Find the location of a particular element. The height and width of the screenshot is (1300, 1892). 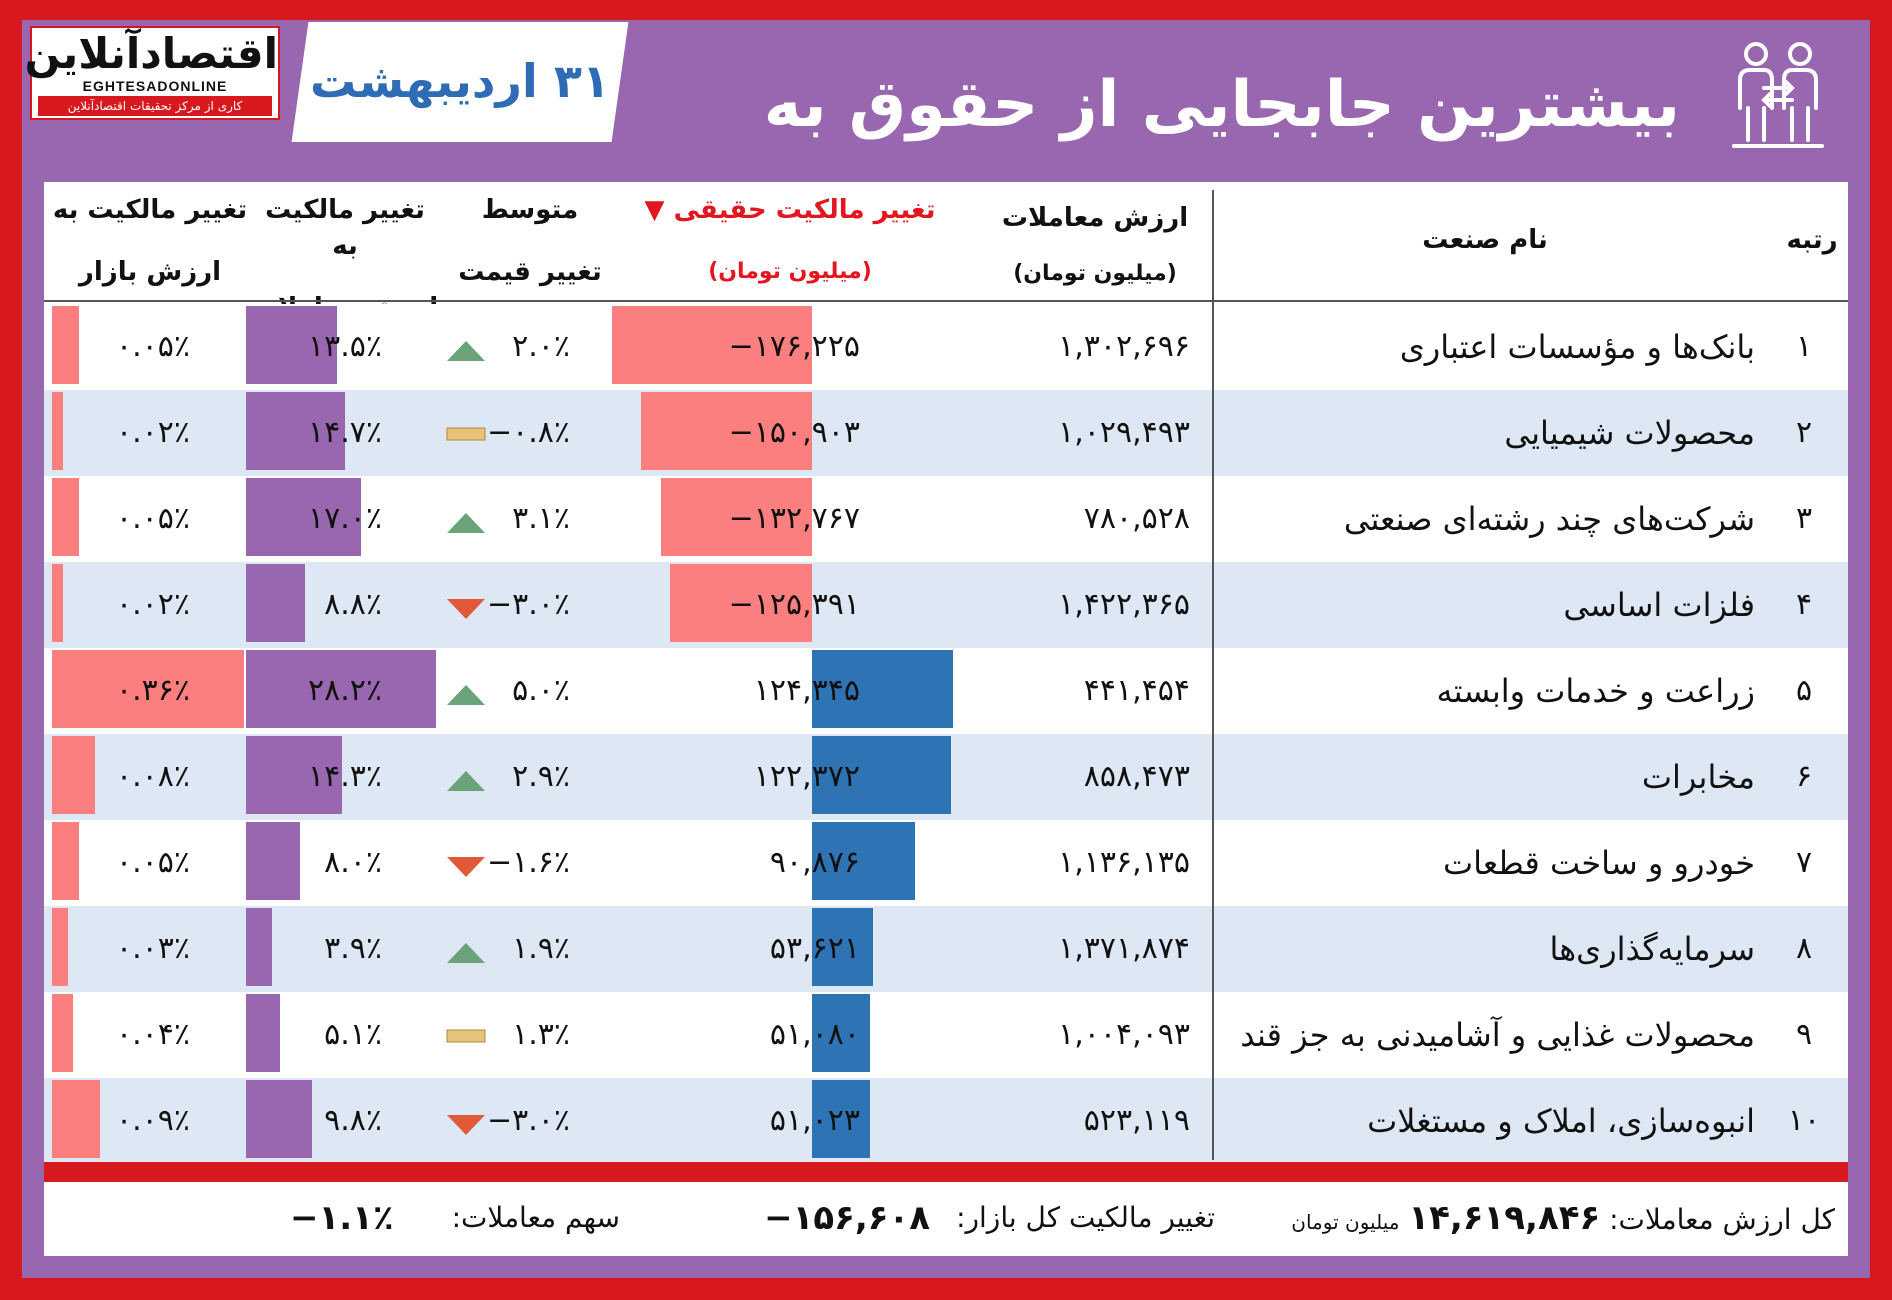

trade-ratio-cell: ۳.۹٪ is located at coordinates (353, 948).